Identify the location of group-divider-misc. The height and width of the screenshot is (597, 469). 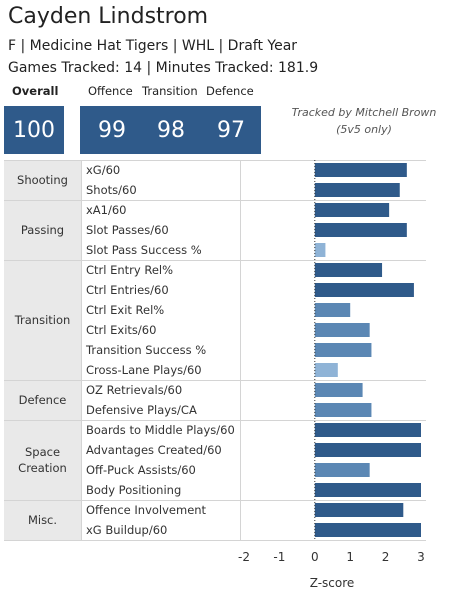
(215, 540).